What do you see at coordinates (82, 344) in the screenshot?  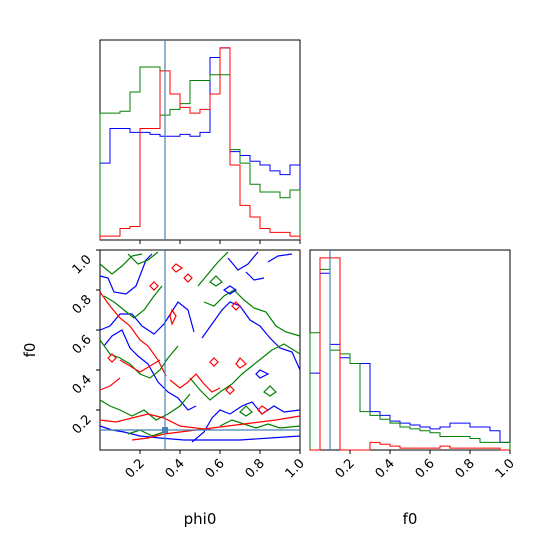 I see `joint-y-tick-label: 0.6` at bounding box center [82, 344].